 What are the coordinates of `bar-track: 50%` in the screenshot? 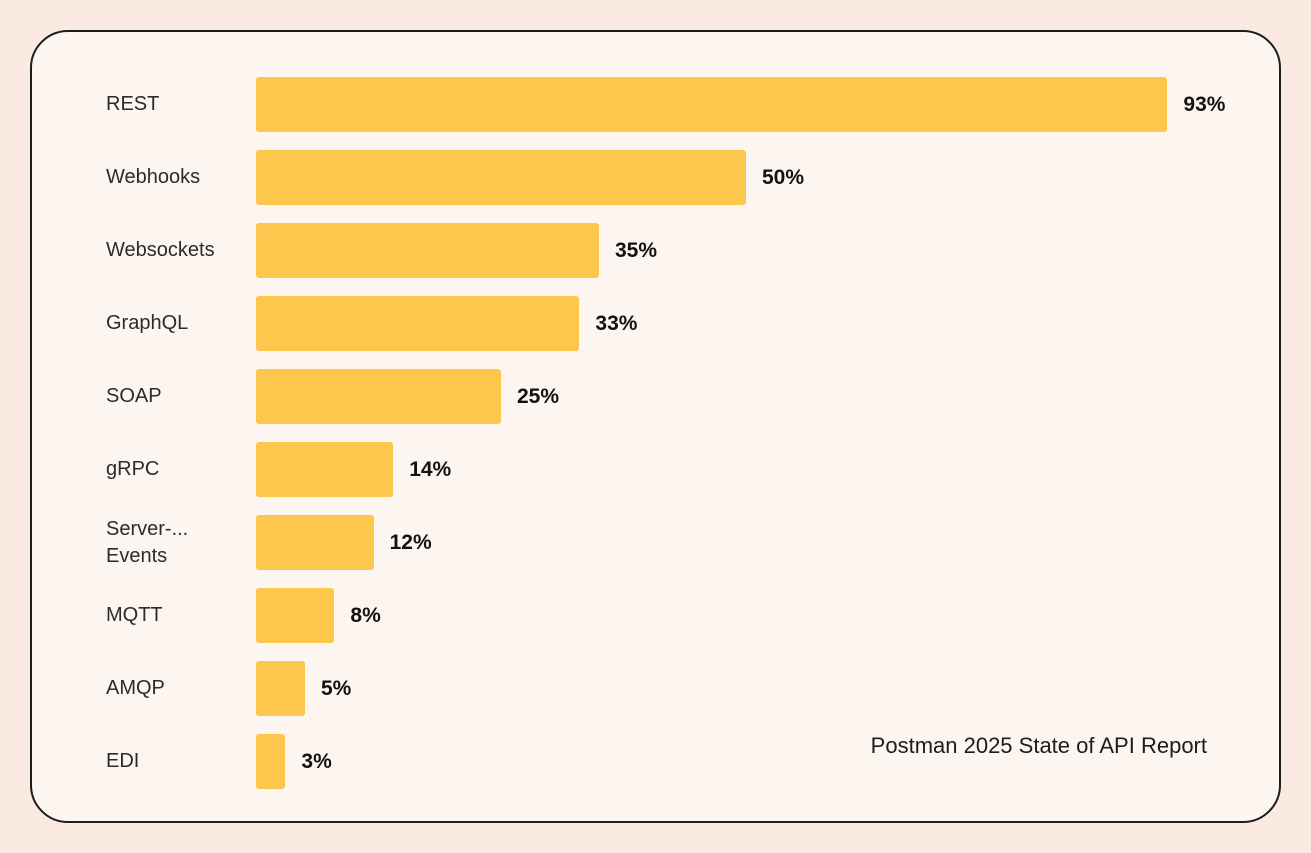 It's located at (767, 177).